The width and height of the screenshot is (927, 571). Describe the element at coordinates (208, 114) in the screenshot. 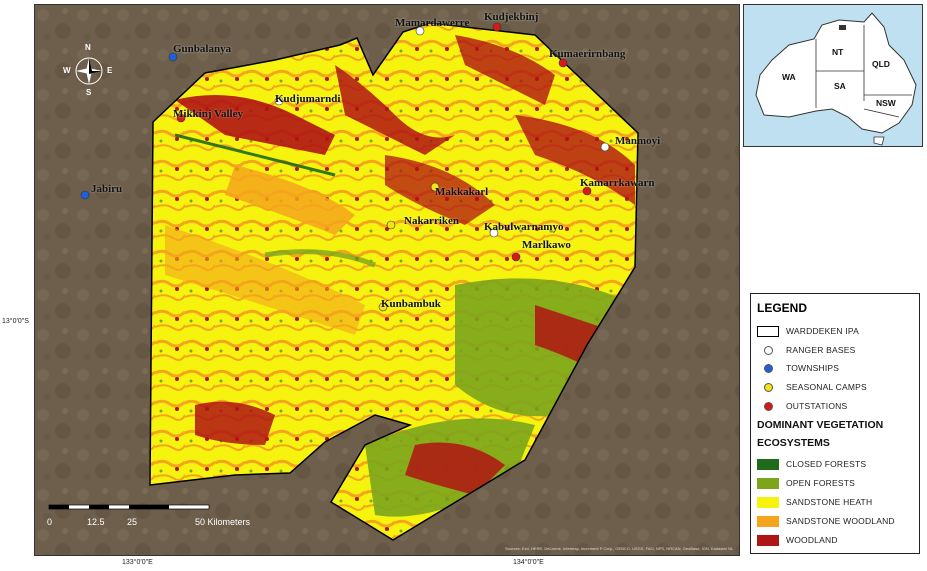

I see `place-label-mikkinj-valley: Mikkinj Valley` at that location.